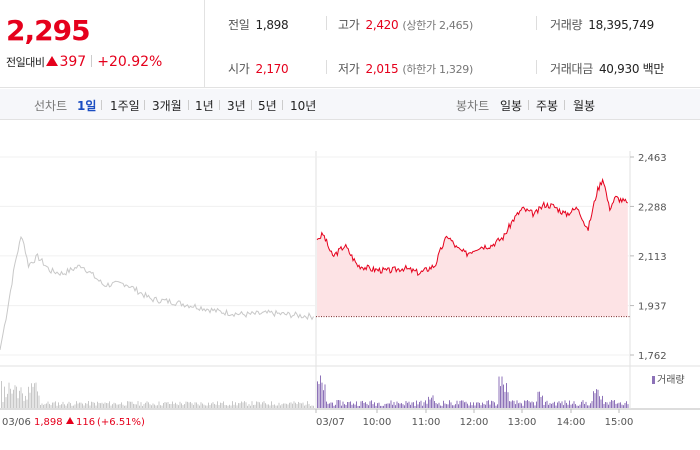 The height and width of the screenshot is (450, 700). Describe the element at coordinates (167, 106) in the screenshot. I see `period-3m-button: 3개월` at that location.